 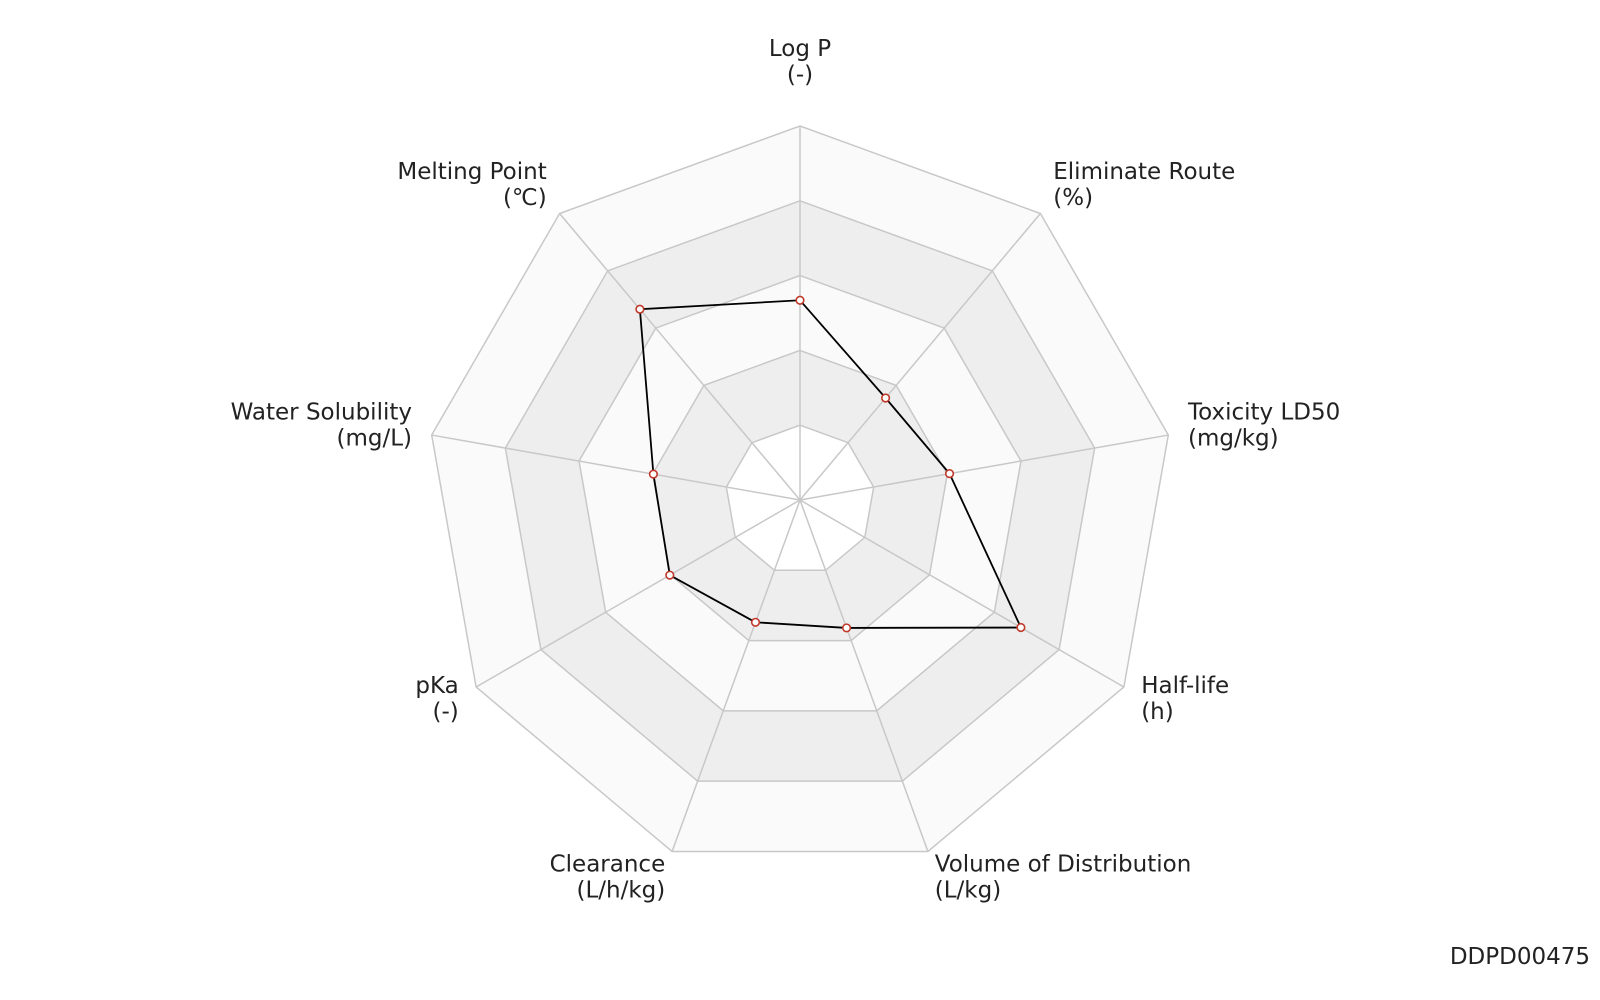 I want to click on axis-unit: (L/kg), so click(x=968, y=891).